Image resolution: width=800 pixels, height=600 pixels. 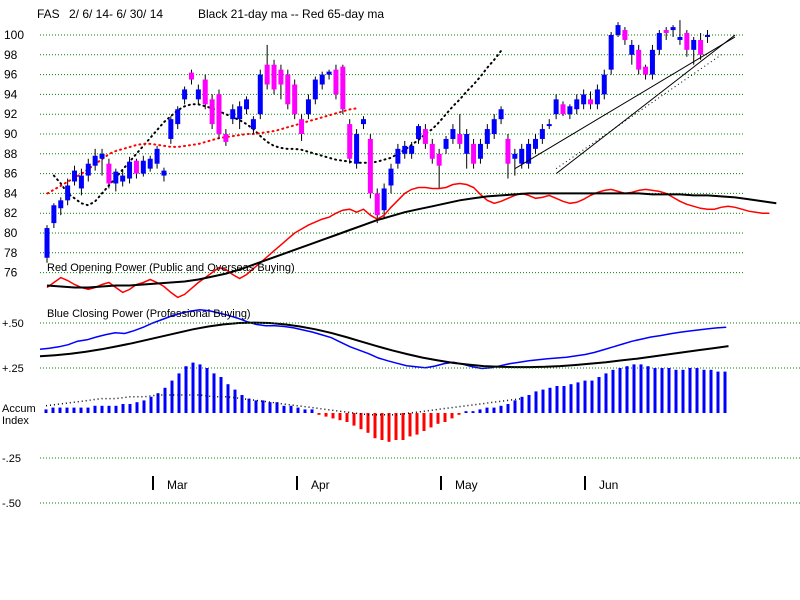 I want to click on month-label: Jun, so click(x=608, y=485).